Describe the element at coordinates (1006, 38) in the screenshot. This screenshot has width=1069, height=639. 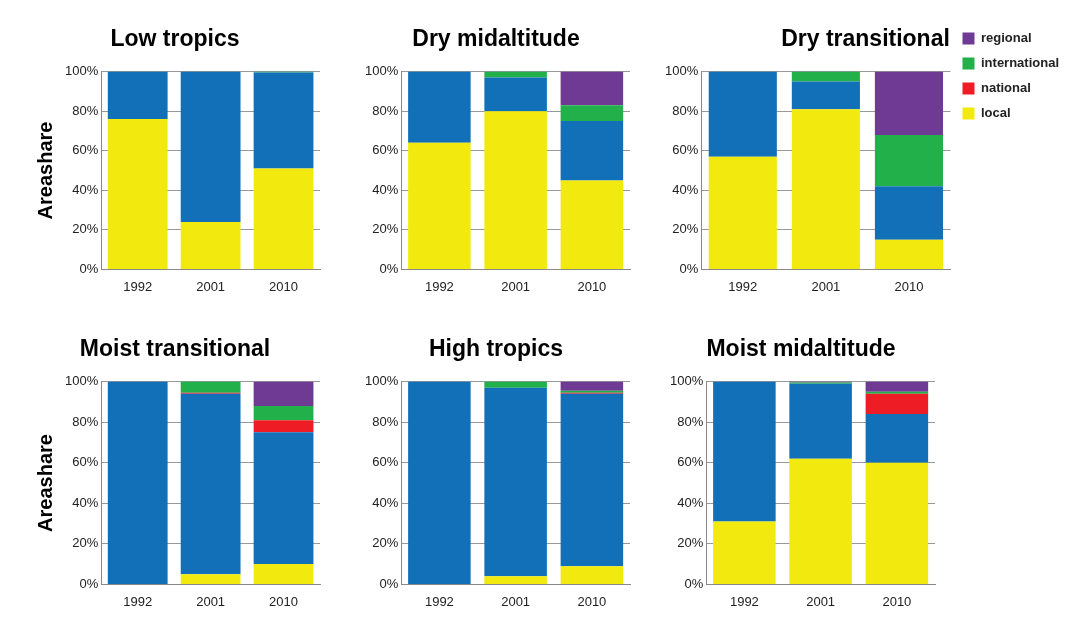
I see `legend-label: regional` at that location.